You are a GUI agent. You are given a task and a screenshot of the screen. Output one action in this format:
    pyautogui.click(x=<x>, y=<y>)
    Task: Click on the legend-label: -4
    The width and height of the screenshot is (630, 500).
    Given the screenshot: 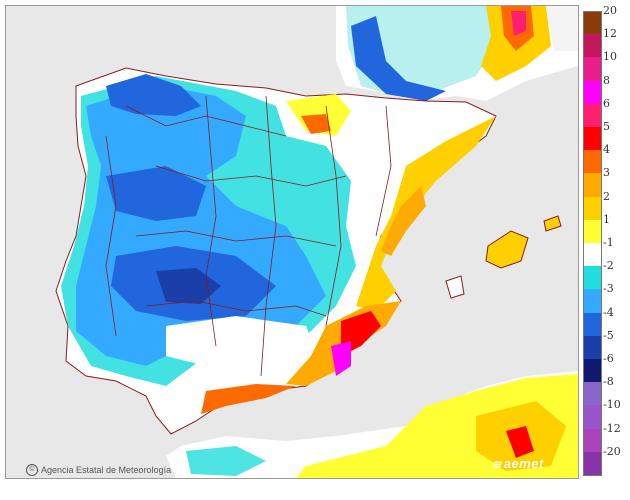 What is the action you would take?
    pyautogui.click(x=608, y=312)
    